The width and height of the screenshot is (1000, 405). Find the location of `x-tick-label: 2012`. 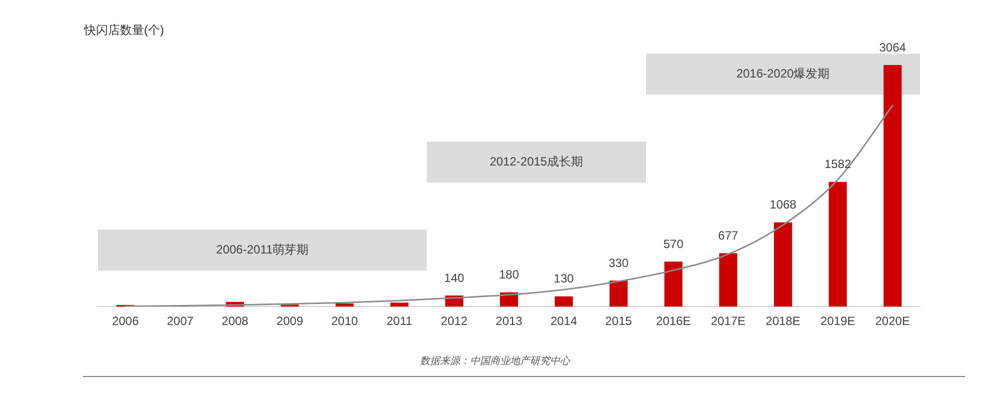

x-tick-label: 2012 is located at coordinates (454, 321).